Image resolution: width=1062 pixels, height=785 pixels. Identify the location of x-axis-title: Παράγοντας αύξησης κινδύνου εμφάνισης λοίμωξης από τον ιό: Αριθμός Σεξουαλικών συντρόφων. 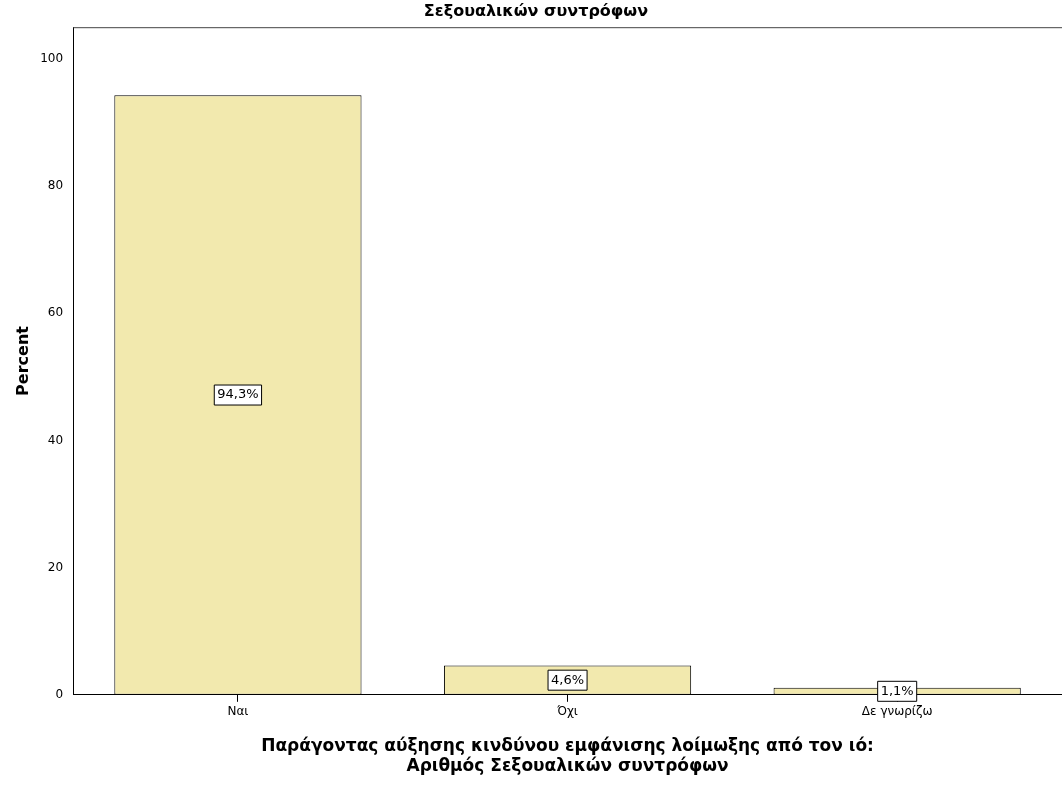
(567, 755).